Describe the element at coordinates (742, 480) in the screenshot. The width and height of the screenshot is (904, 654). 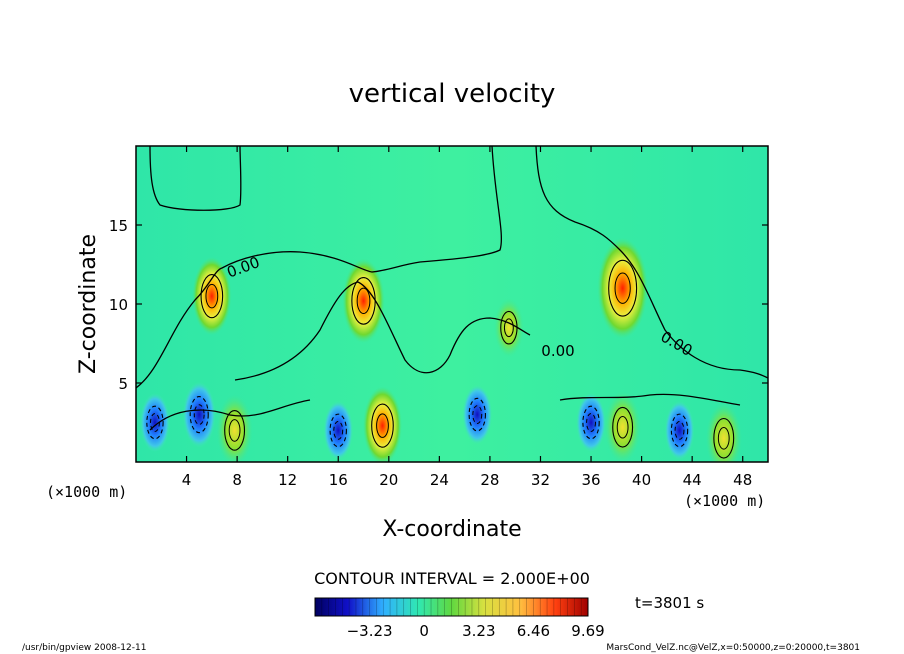
I see `x-tick-label: 48` at that location.